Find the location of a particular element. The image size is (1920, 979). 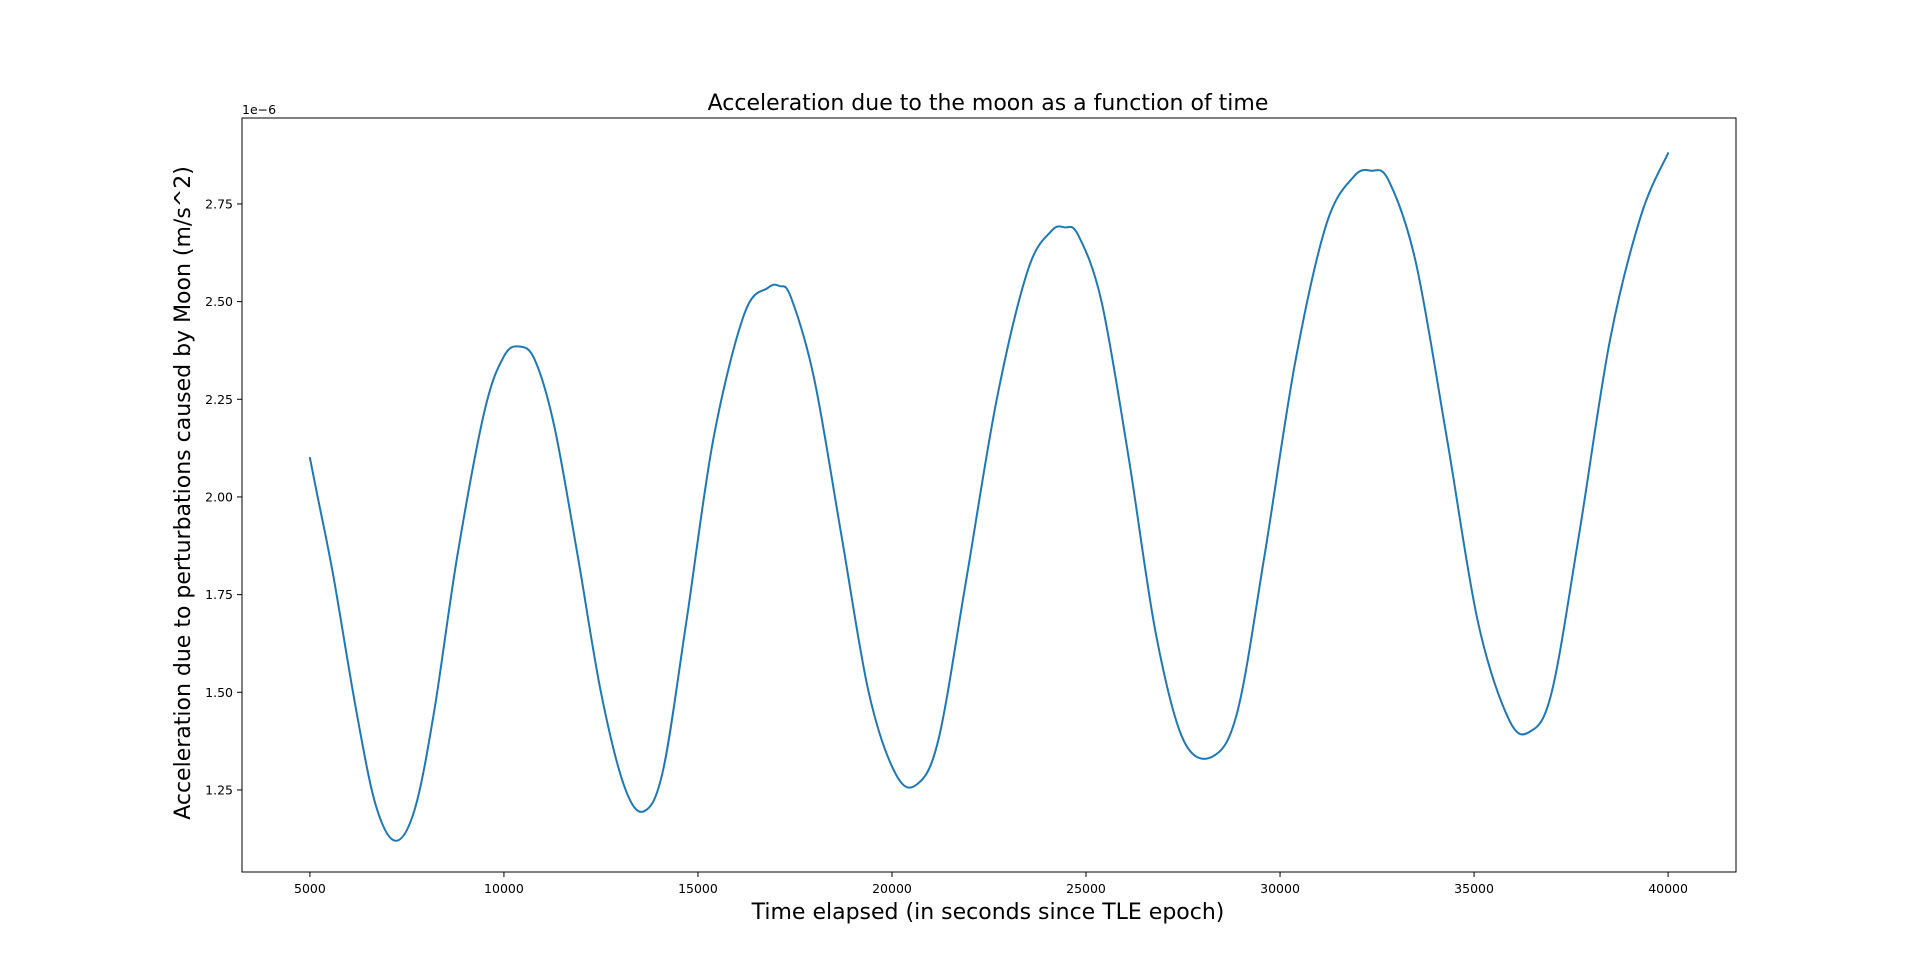

y-tick-label: 2.50 is located at coordinates (219, 301).